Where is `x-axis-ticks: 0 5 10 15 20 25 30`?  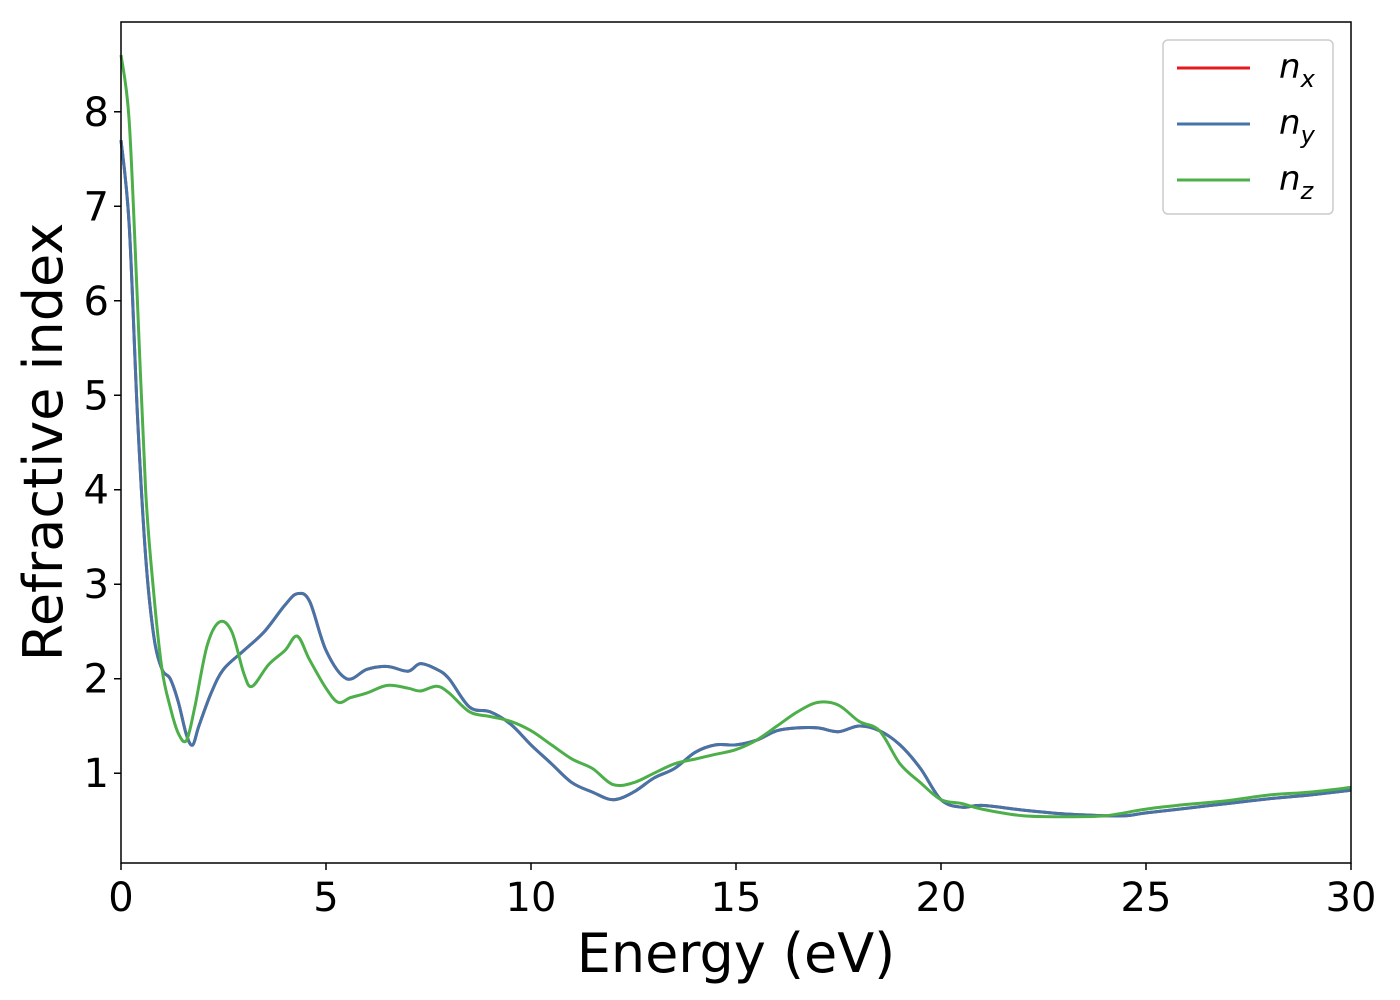 x-axis-ticks: 0 5 10 15 20 25 30 is located at coordinates (742, 892).